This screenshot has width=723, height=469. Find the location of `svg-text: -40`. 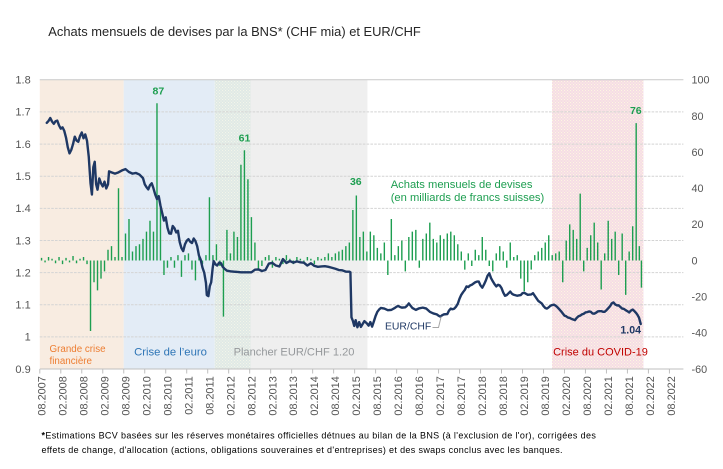

svg-text: -40 is located at coordinates (700, 334).